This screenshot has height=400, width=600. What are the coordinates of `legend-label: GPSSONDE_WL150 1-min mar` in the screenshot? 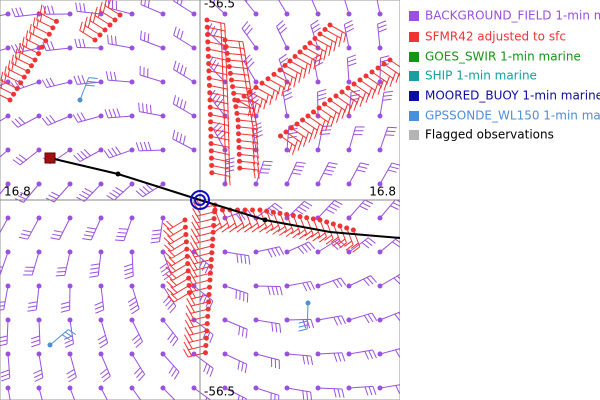 It's located at (512, 116).